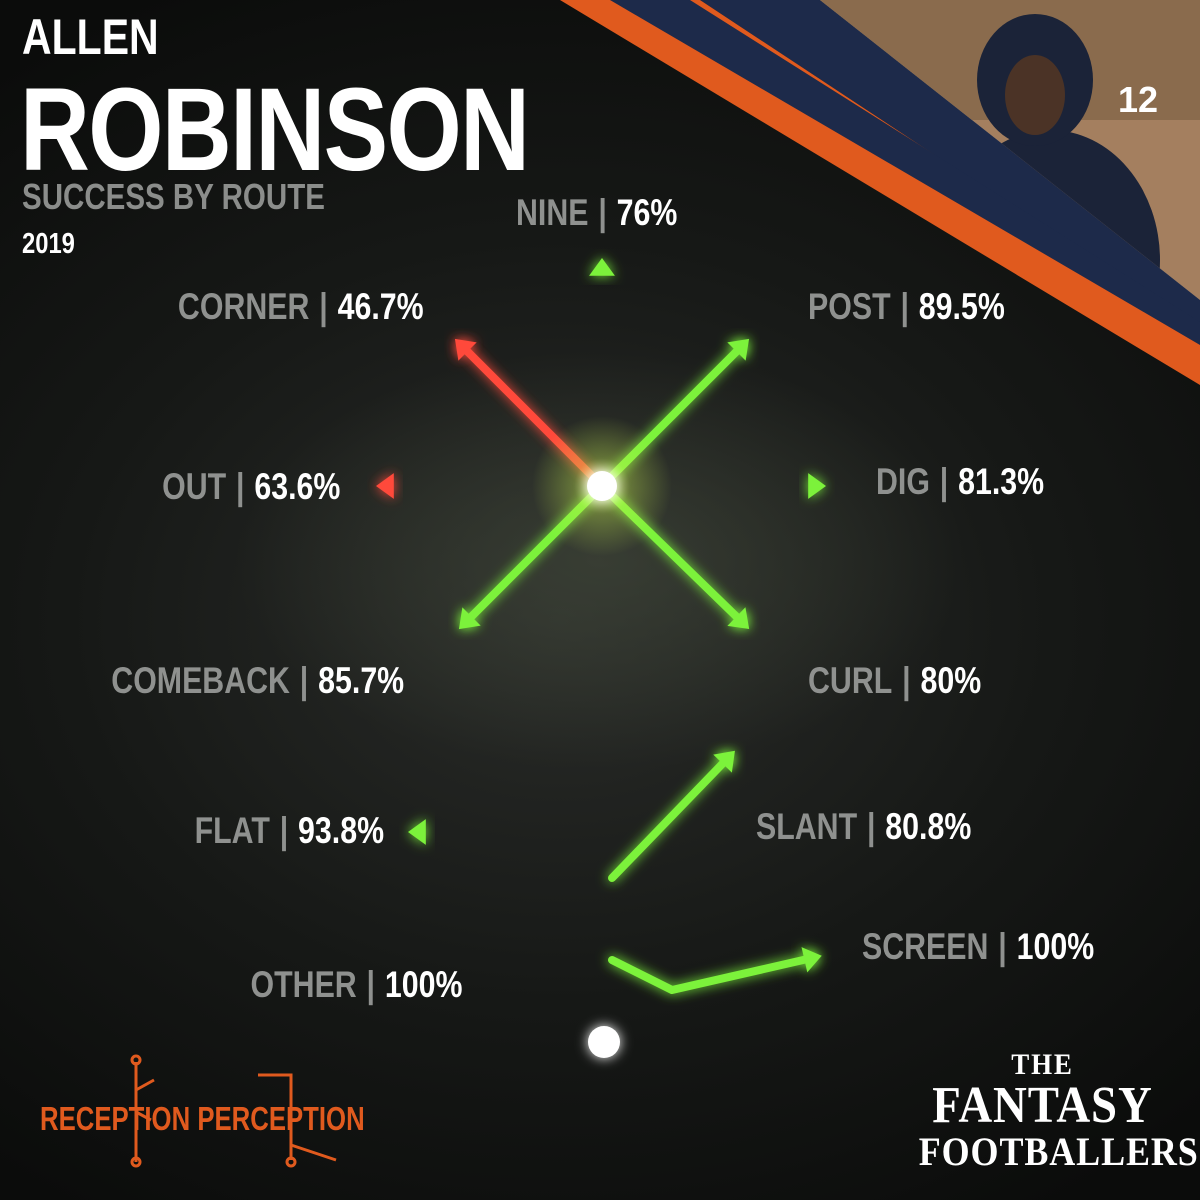 This screenshot has height=1200, width=1200. What do you see at coordinates (807, 826) in the screenshot?
I see `route-name: SLANT` at bounding box center [807, 826].